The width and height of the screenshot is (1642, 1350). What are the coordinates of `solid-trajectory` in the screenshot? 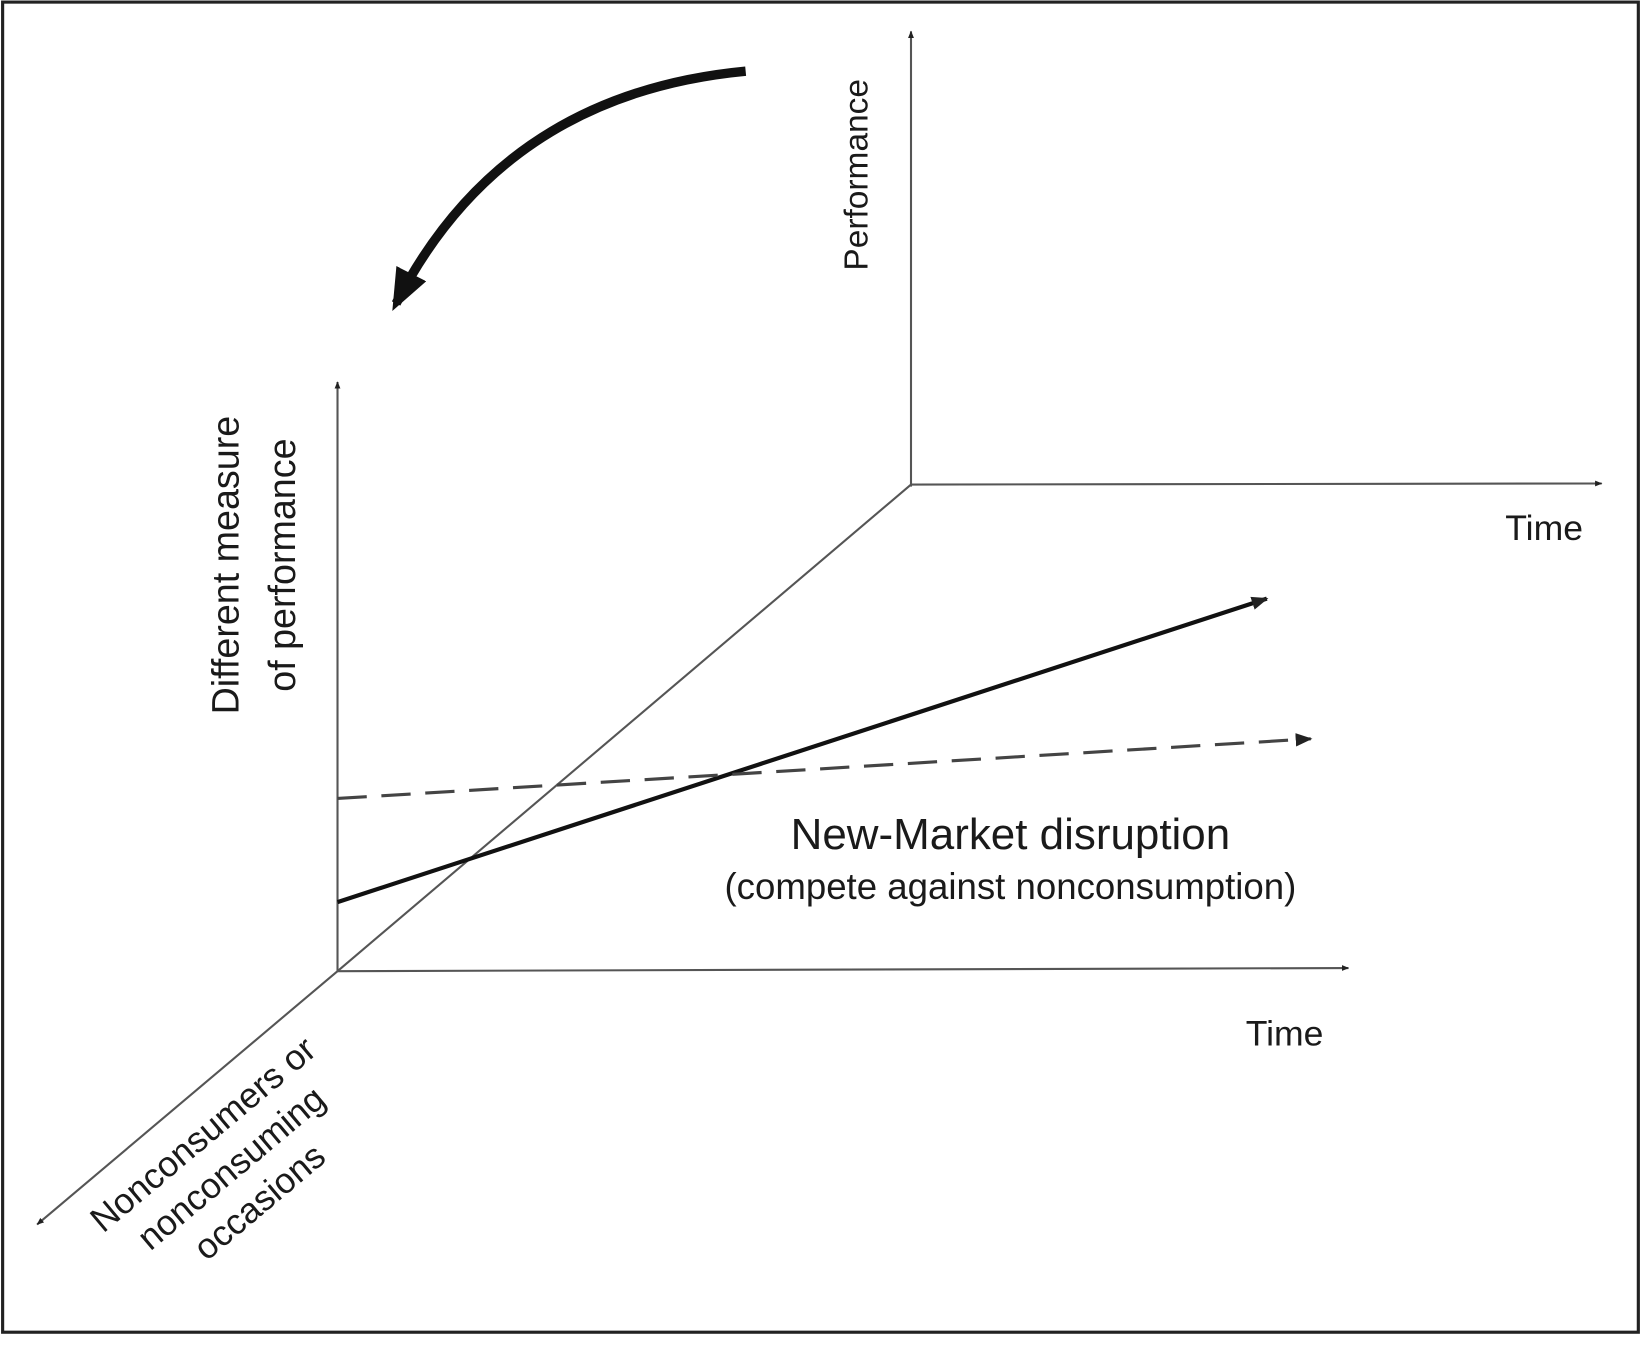 It's located at (802, 750).